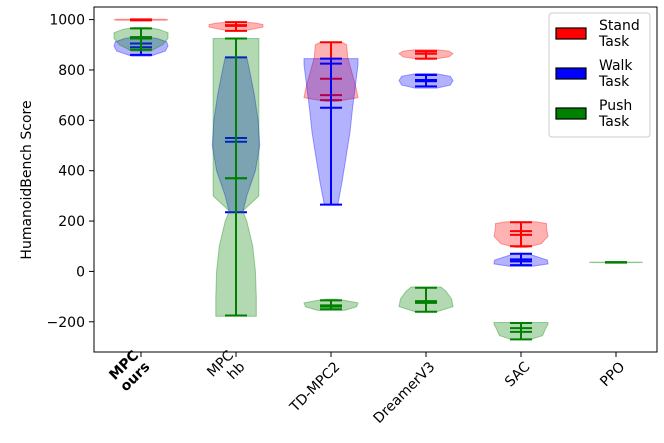  What do you see at coordinates (71, 222) in the screenshot?
I see `y-tick-label: 200` at bounding box center [71, 222].